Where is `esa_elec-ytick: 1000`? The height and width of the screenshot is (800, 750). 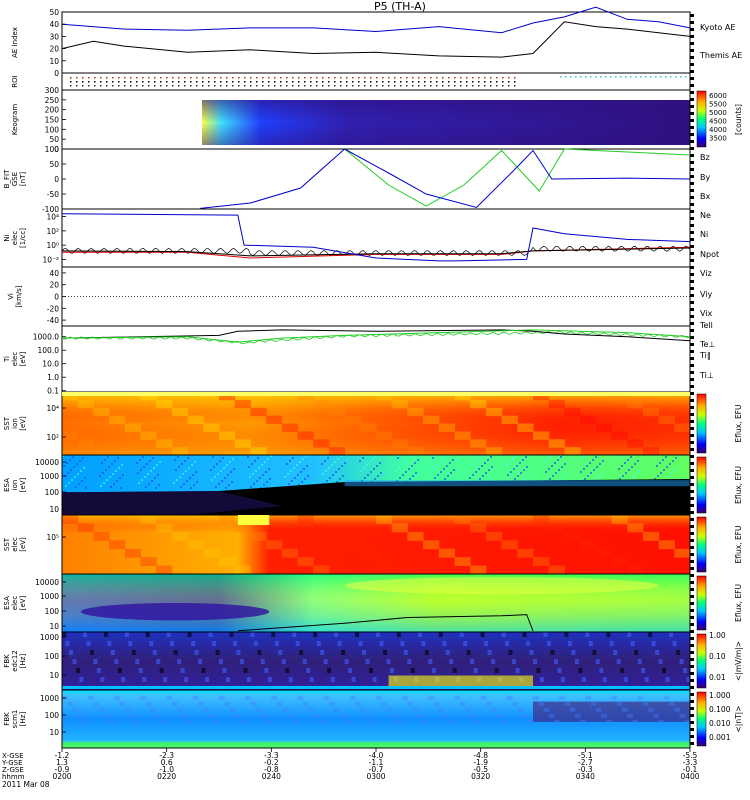 esa_elec-ytick: 1000 is located at coordinates (49, 596).